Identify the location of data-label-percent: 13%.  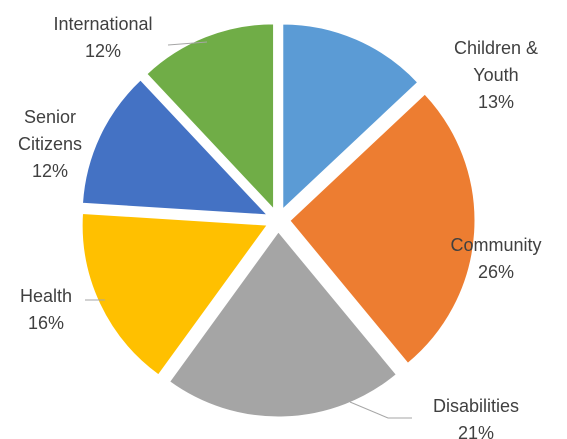
(496, 102).